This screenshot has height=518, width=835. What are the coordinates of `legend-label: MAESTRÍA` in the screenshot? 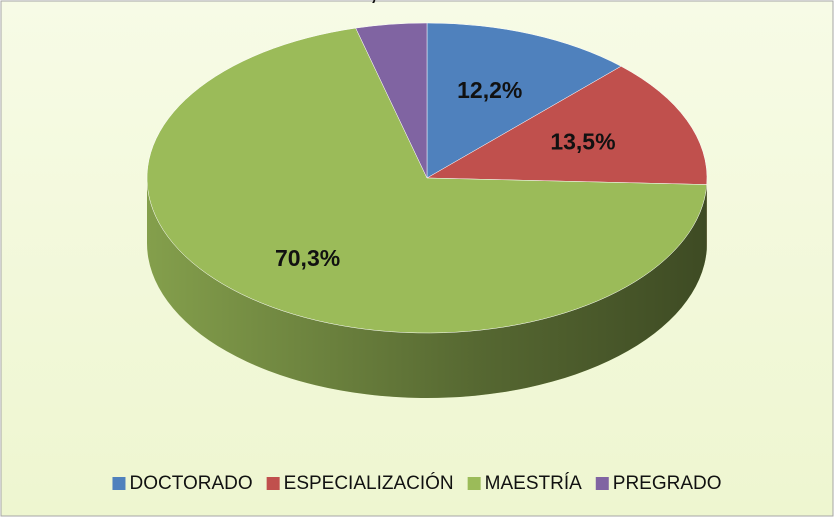 It's located at (533, 483).